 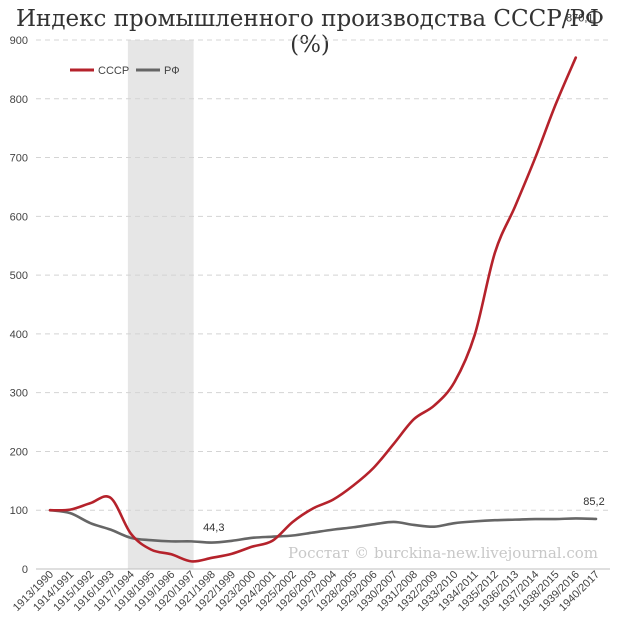 What do you see at coordinates (19, 41) in the screenshot?
I see `y-tick-label: 900` at bounding box center [19, 41].